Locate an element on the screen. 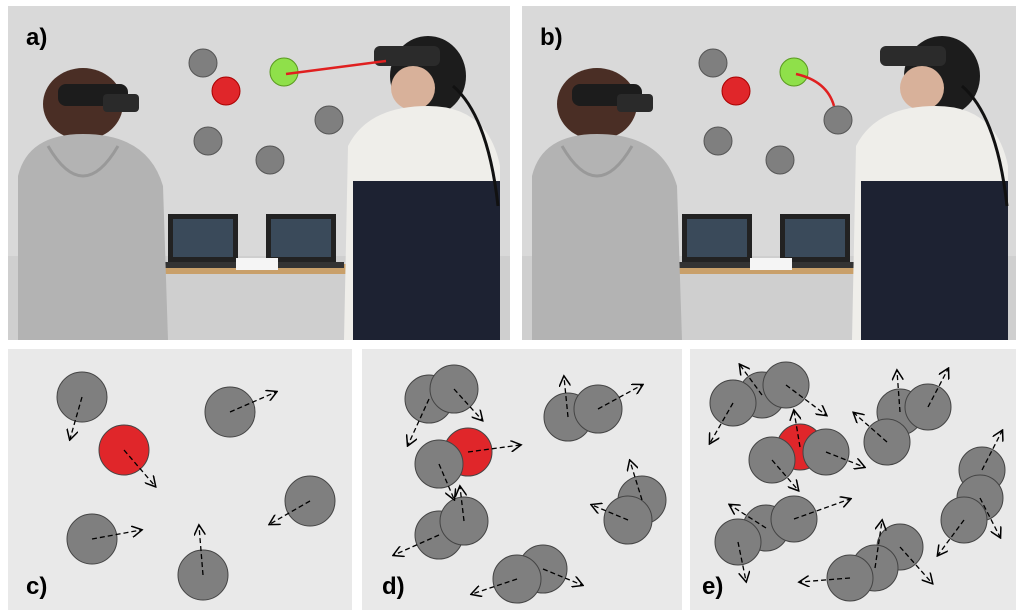 The height and width of the screenshot is (615, 1024). panel-label-a: a) is located at coordinates (37, 37).